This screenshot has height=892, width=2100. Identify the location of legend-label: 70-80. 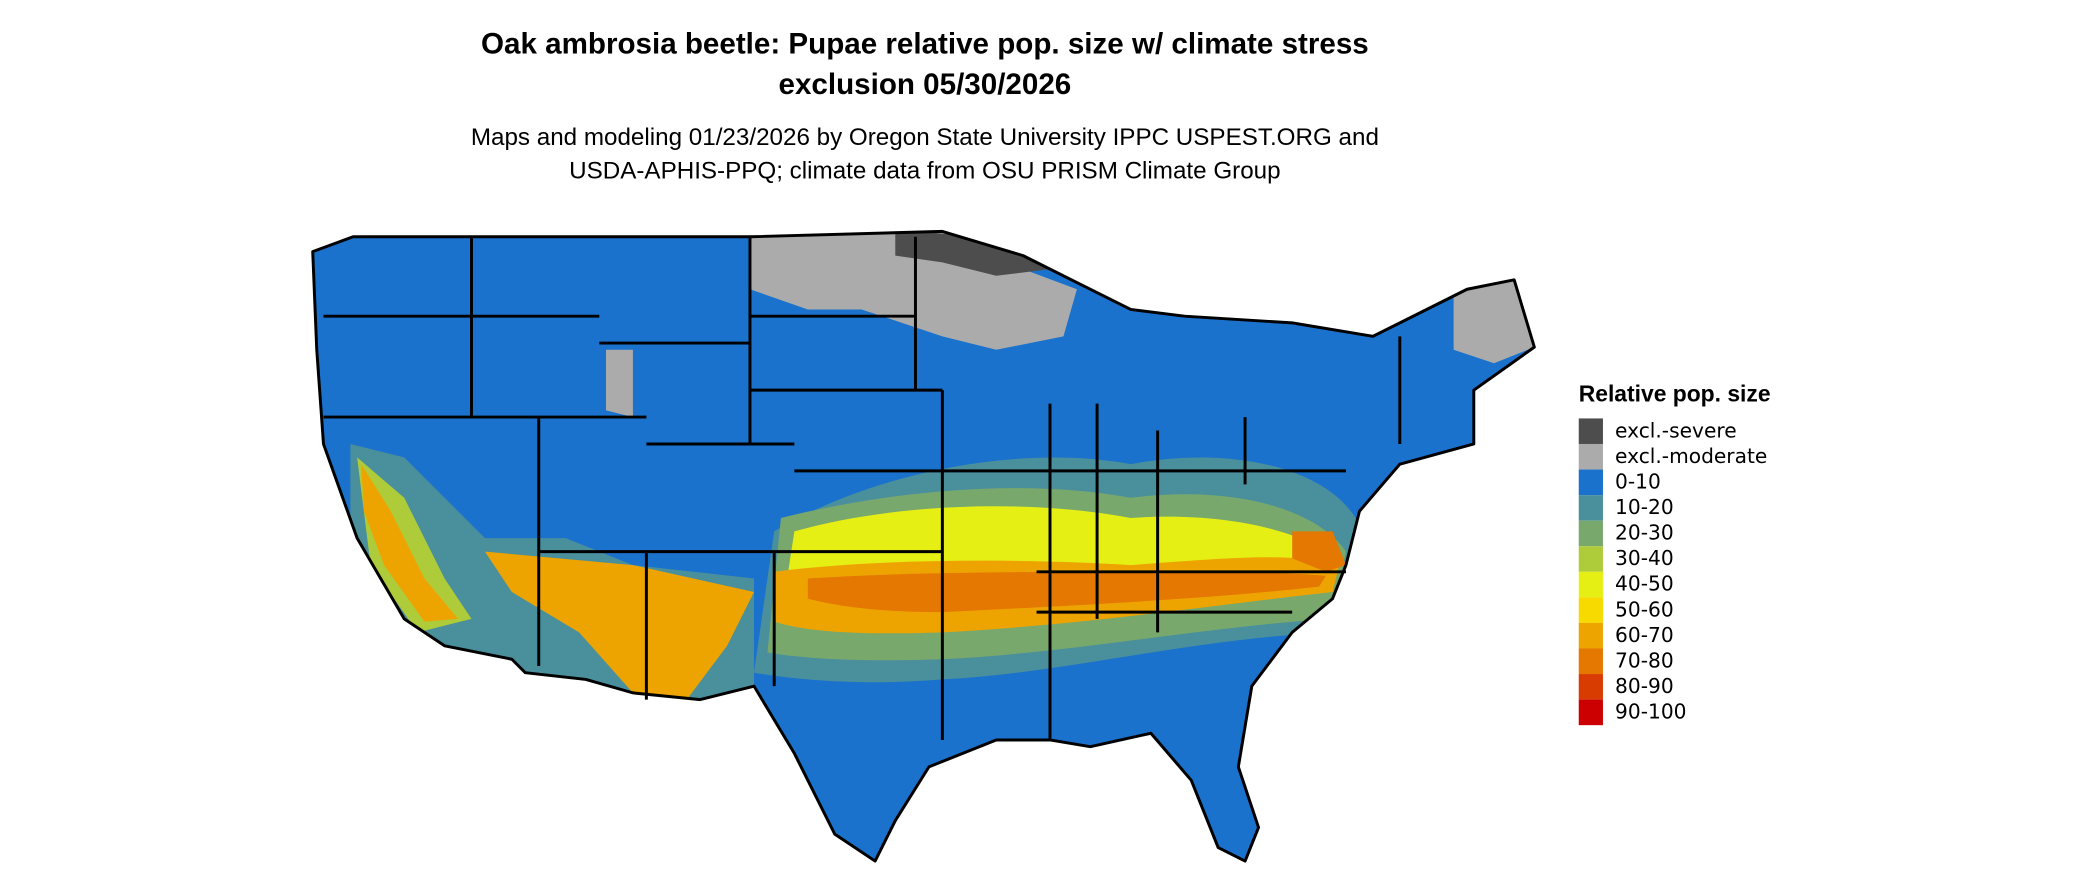
(1644, 660).